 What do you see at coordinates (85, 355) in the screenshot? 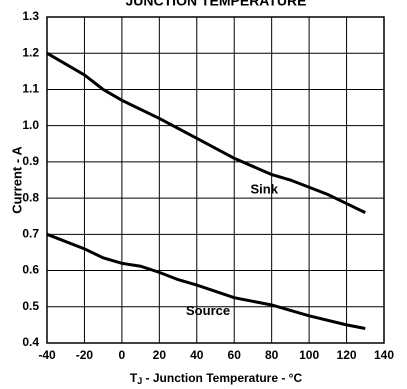
I see `x-tick-label: -20` at bounding box center [85, 355].